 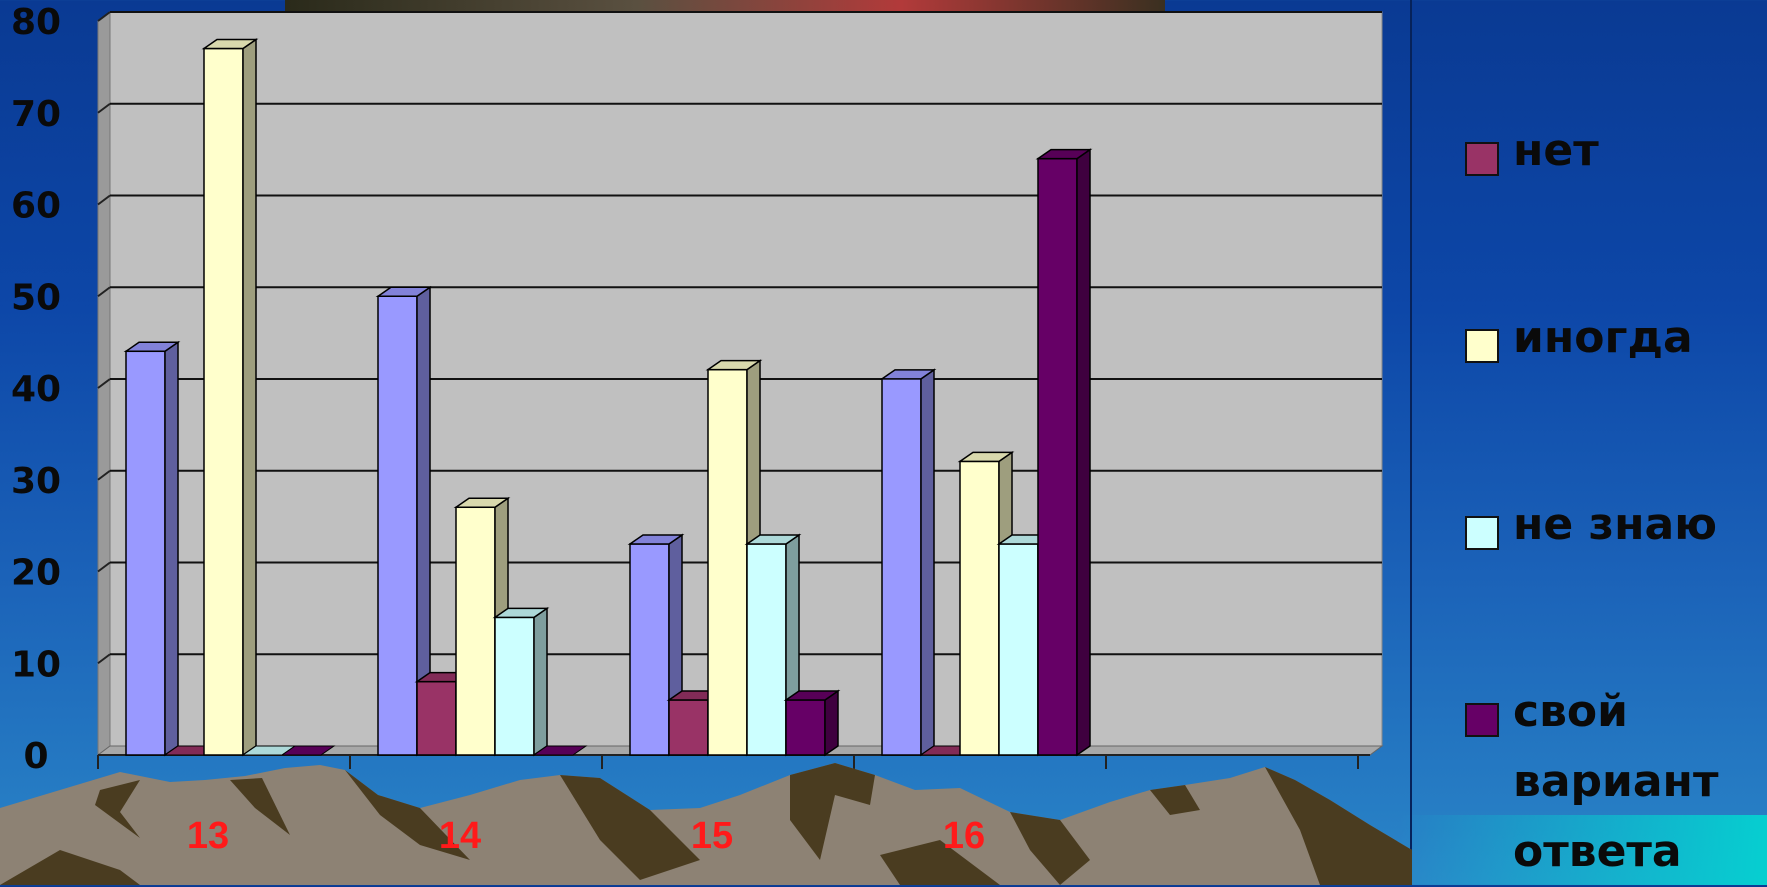 I want to click on legend-label: не знаю, so click(x=1615, y=524).